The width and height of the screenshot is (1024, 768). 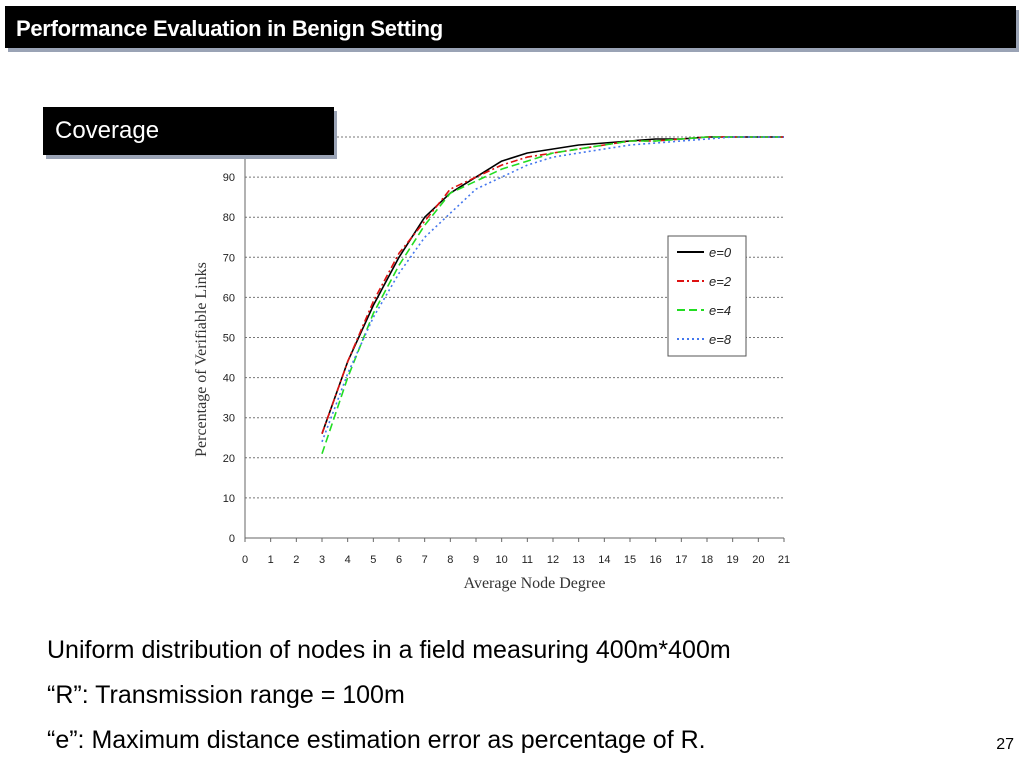 I want to click on page-number: 27, so click(x=1005, y=744).